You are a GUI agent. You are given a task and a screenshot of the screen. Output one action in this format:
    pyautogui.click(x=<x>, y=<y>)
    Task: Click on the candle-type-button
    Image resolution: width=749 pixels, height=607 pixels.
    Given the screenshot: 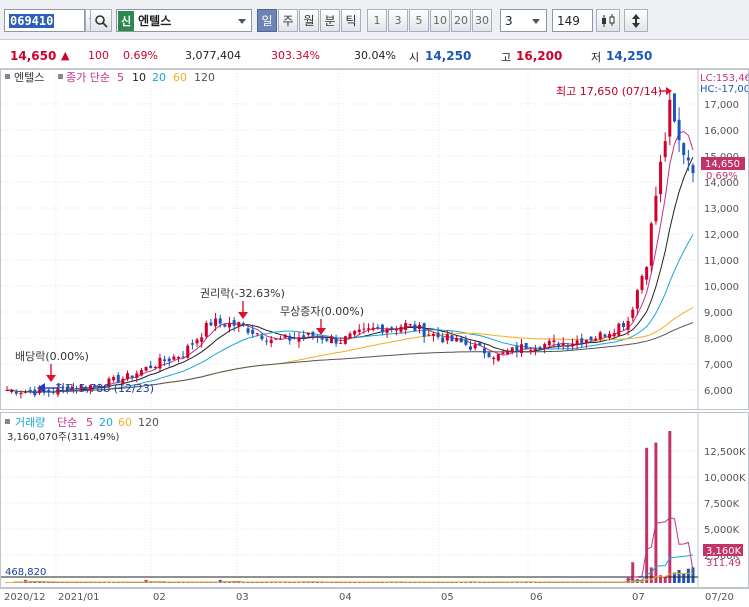 What is the action you would take?
    pyautogui.click(x=608, y=20)
    